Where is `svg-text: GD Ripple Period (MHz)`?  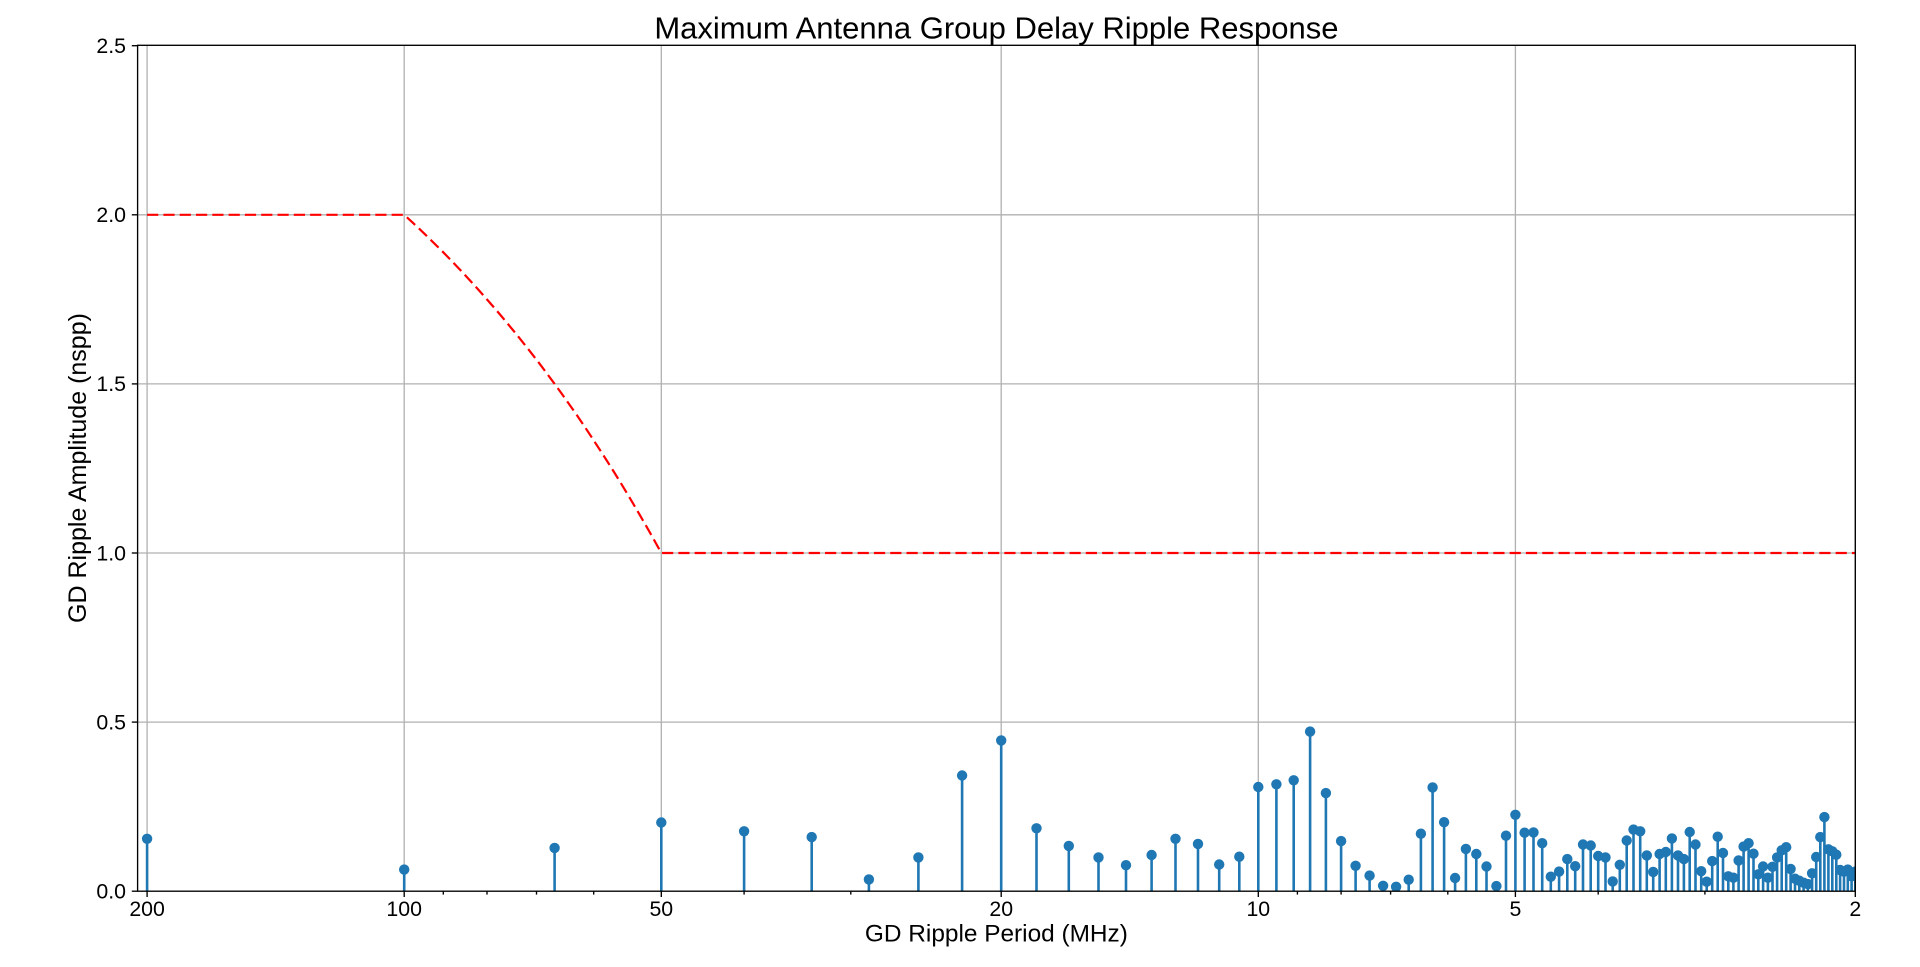
svg-text: GD Ripple Period (MHz) is located at coordinates (996, 933).